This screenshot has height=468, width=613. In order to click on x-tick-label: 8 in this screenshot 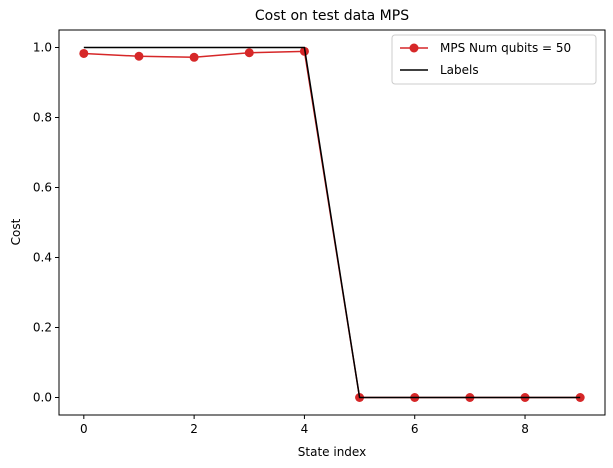, I will do `click(525, 429)`.